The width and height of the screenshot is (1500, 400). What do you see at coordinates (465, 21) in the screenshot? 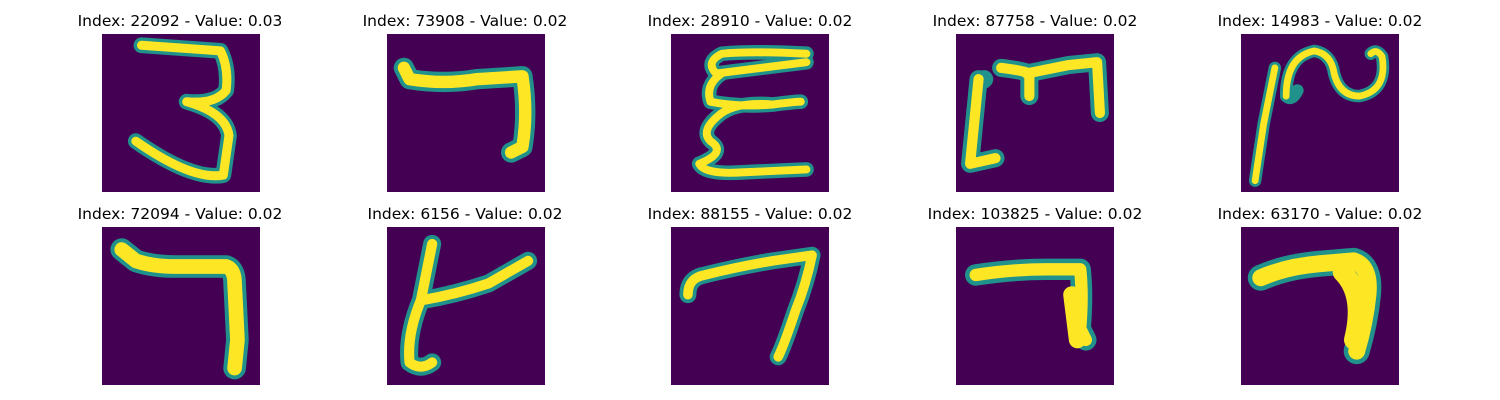
I see `panel-title-2: Index: 73908 - Value: 0.02` at bounding box center [465, 21].